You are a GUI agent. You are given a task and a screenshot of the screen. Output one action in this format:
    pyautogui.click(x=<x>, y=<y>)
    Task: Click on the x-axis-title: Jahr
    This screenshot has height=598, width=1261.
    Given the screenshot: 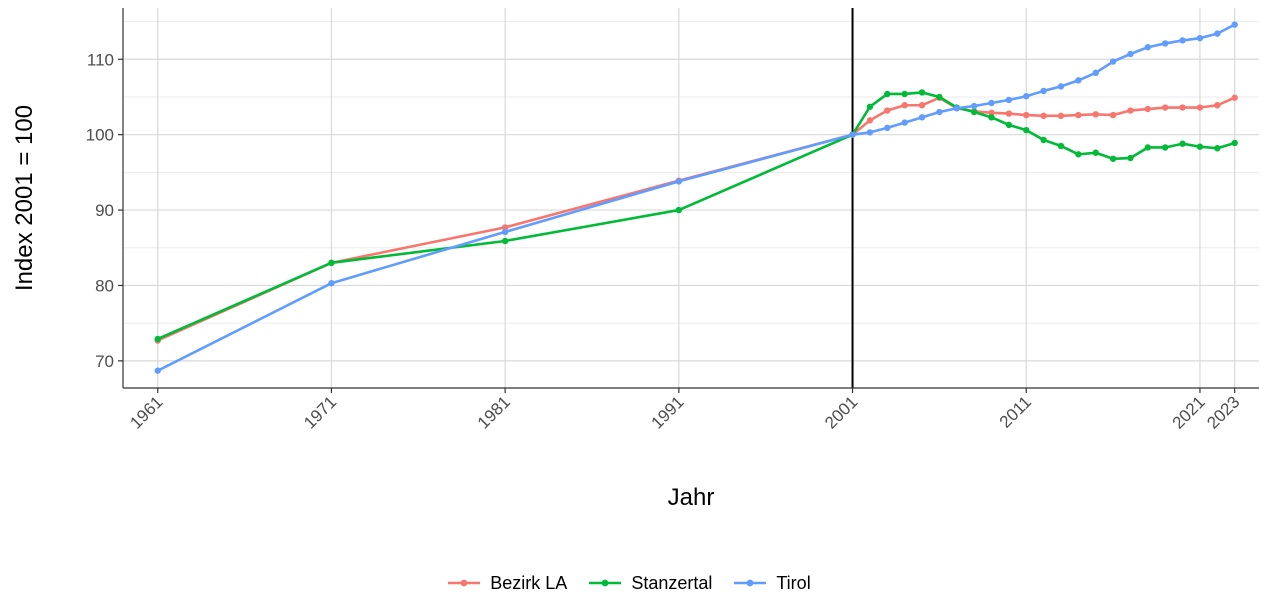 What is the action you would take?
    pyautogui.click(x=691, y=497)
    